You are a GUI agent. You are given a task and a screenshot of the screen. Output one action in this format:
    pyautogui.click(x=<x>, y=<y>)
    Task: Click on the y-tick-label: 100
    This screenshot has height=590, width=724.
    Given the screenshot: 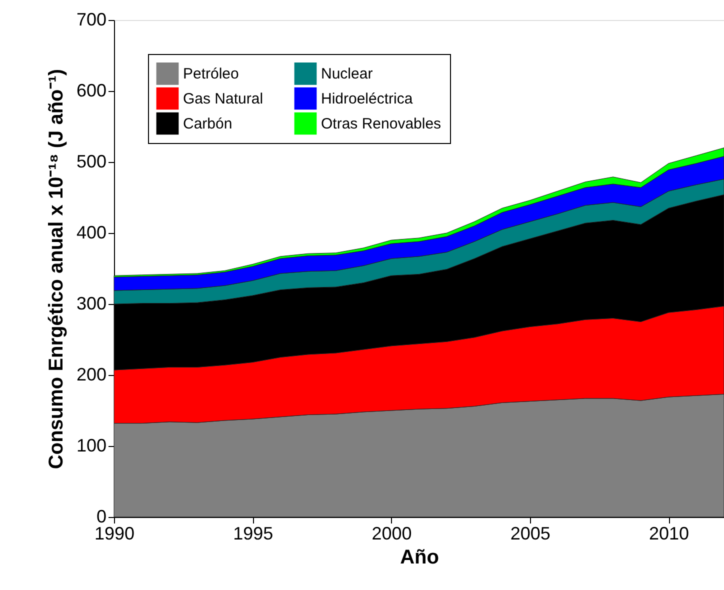 What is the action you would take?
    pyautogui.click(x=91, y=446)
    